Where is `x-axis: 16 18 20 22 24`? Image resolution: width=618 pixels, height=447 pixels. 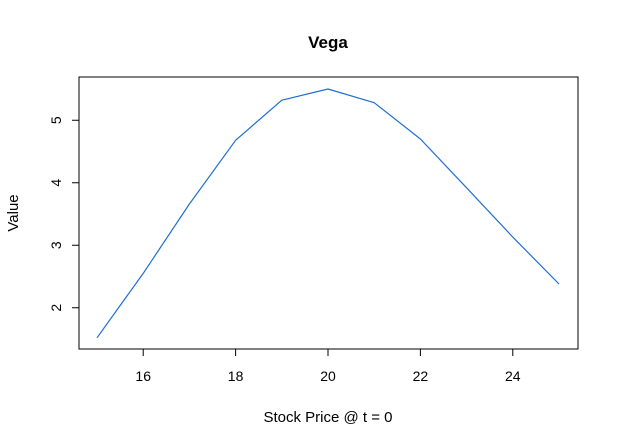 x-axis: 16 18 20 22 24 is located at coordinates (328, 366).